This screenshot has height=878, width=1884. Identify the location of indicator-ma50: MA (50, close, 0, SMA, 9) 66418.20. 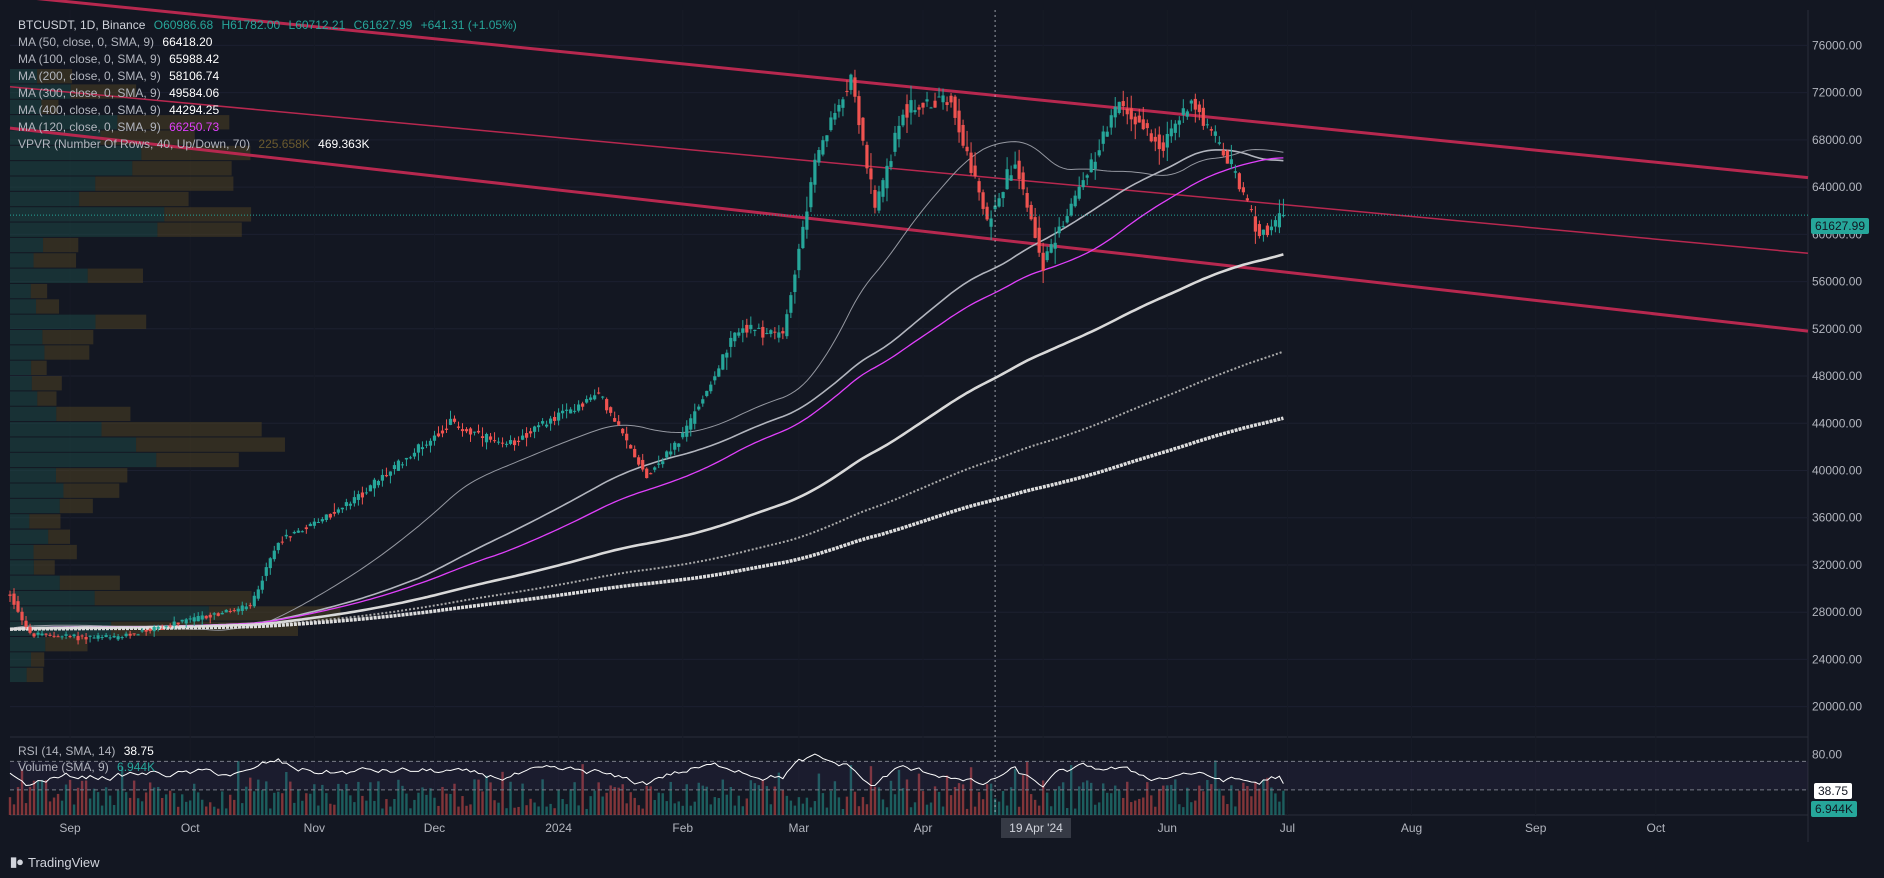
(270, 42).